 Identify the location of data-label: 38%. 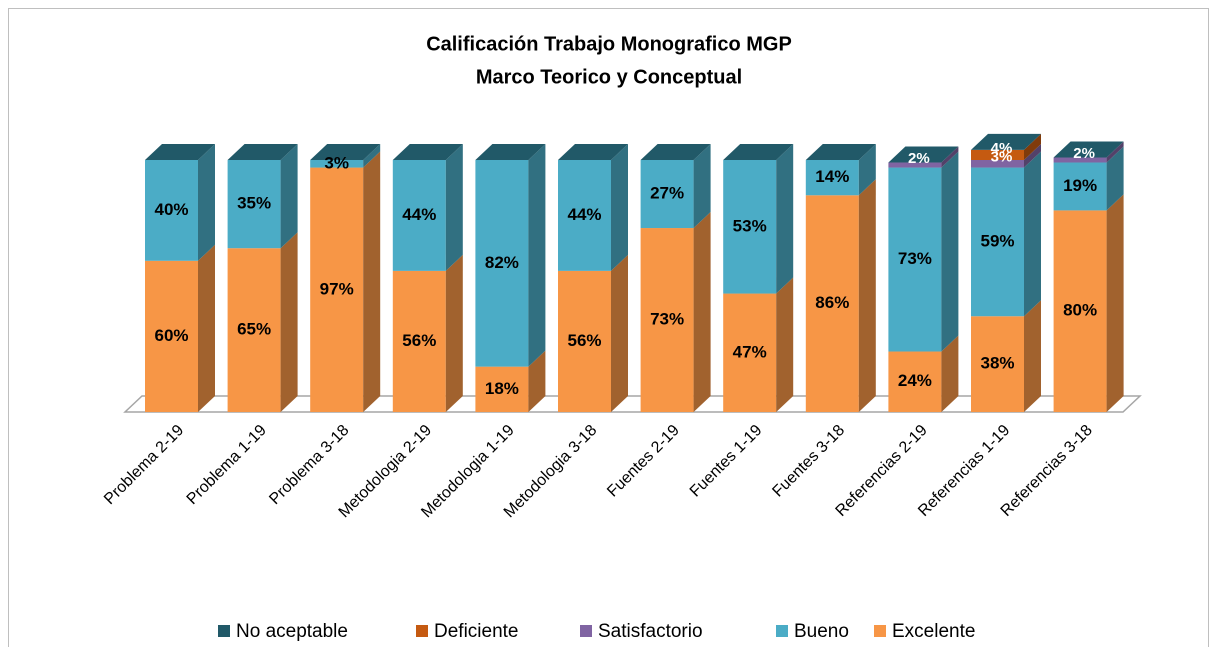
(997, 363).